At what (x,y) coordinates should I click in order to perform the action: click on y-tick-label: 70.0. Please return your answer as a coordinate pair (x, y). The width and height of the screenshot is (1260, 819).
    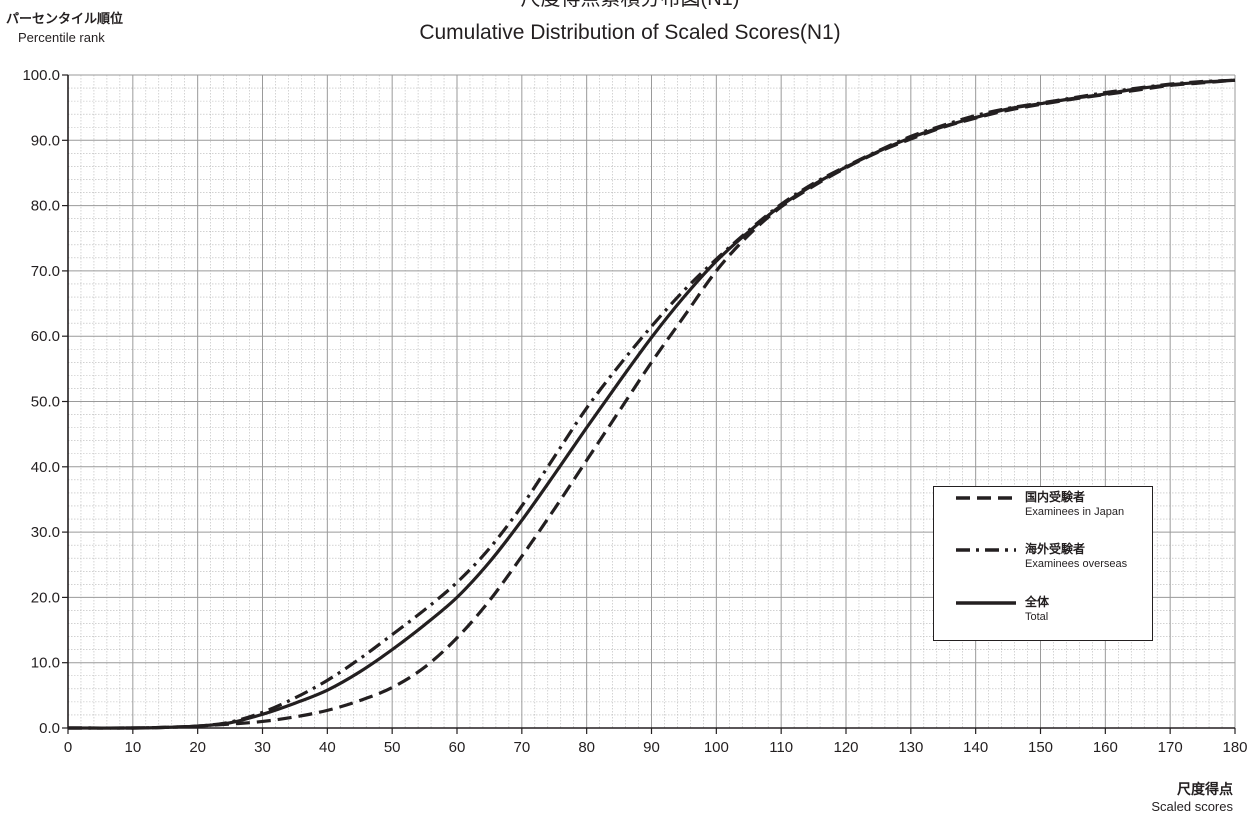
    Looking at the image, I should click on (45, 271).